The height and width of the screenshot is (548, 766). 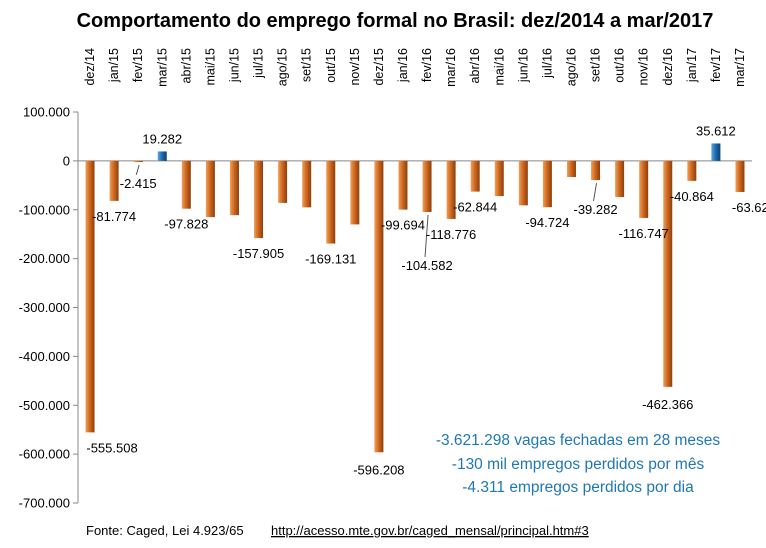 What do you see at coordinates (740, 67) in the screenshot?
I see `category-label: mar/17` at bounding box center [740, 67].